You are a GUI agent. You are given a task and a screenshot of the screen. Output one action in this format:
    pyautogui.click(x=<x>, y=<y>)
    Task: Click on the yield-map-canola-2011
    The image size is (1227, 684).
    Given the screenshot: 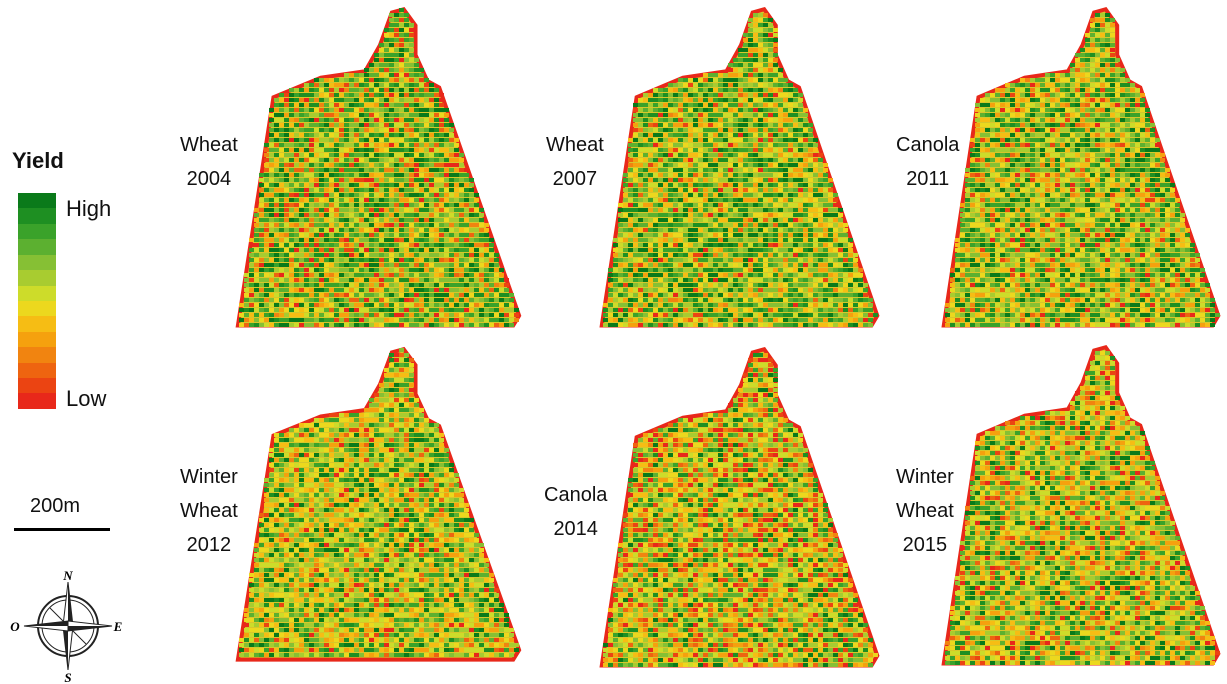 What is the action you would take?
    pyautogui.click(x=1081, y=167)
    